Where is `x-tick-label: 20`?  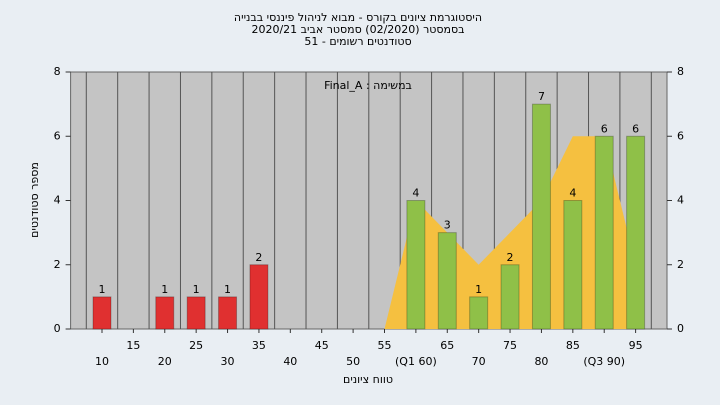
x-tick-label: 20 is located at coordinates (165, 361).